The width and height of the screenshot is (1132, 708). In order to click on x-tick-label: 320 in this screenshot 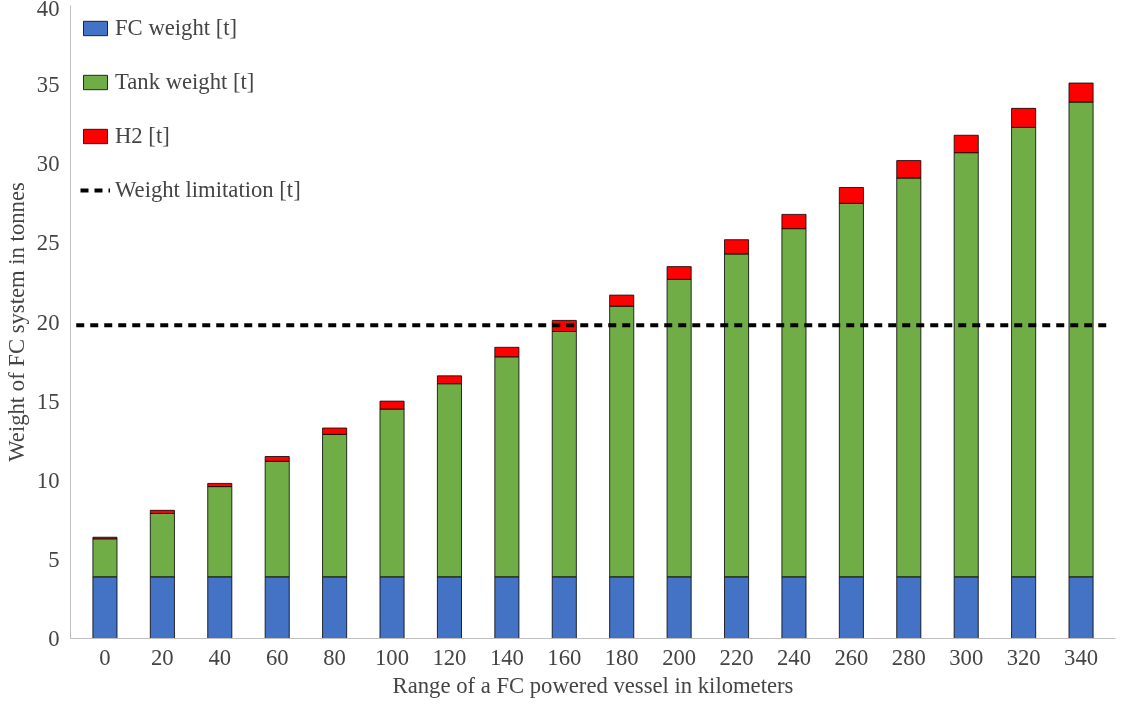, I will do `click(1023, 657)`.